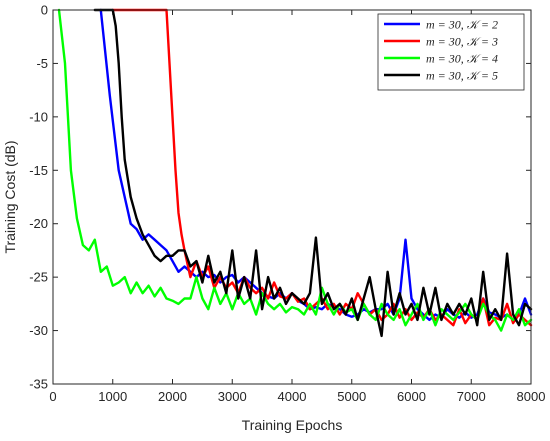 Image resolution: width=550 pixels, height=441 pixels. Describe the element at coordinates (10, 196) in the screenshot. I see `y-axis-title: Training Cost (dB)` at that location.